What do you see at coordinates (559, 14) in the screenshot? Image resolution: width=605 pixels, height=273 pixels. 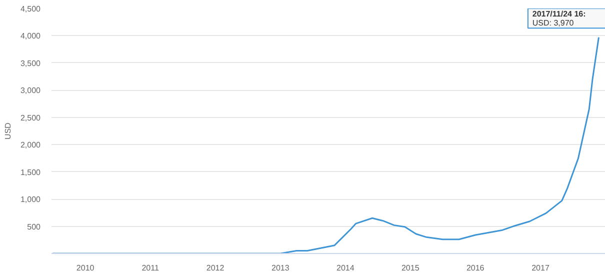 I see `annotation: 2017/11/24 16:` at bounding box center [559, 14].